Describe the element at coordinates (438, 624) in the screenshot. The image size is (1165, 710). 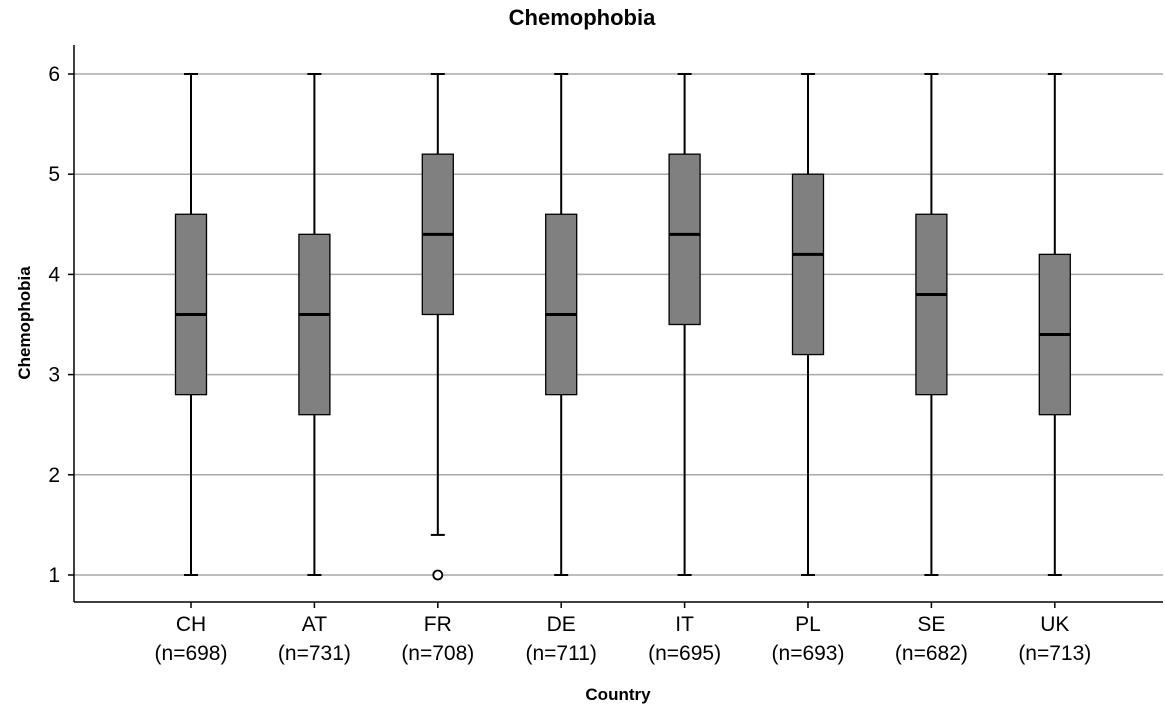
I see `category-label: FR` at that location.